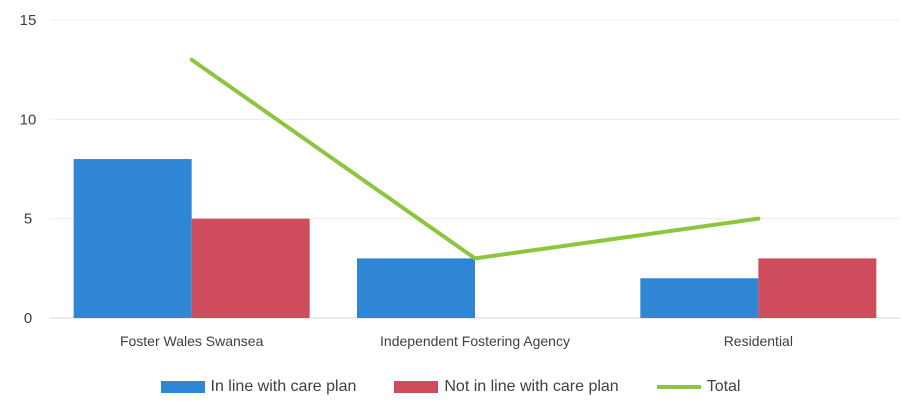 This screenshot has width=901, height=401. I want to click on y-tick-label: 15, so click(28, 20).